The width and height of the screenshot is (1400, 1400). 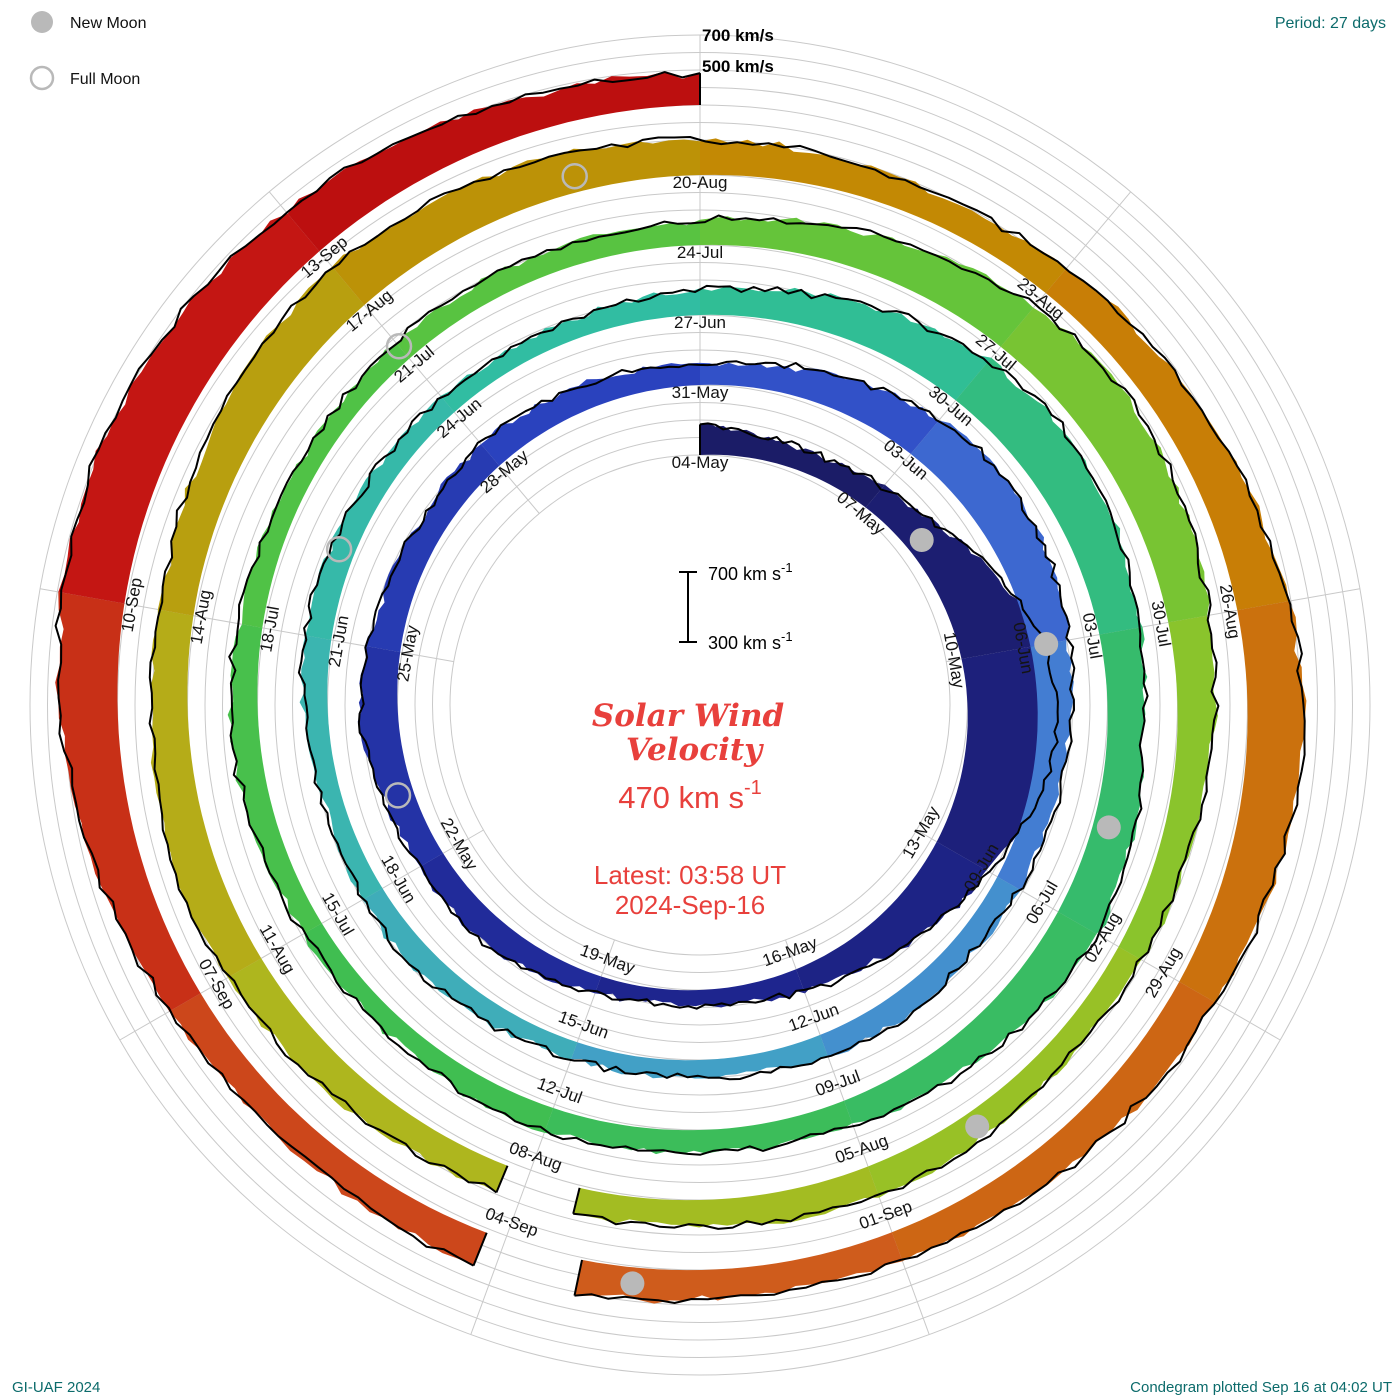 What do you see at coordinates (42, 78) in the screenshot?
I see `full-moon-icon` at bounding box center [42, 78].